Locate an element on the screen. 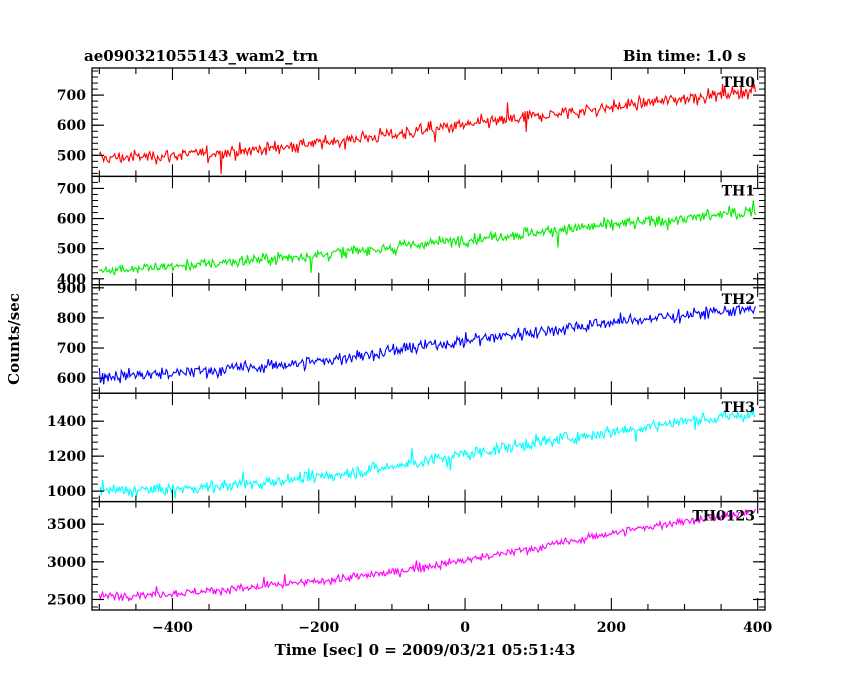 Image resolution: width=850 pixels, height=680 pixels. panel-label: TH3 is located at coordinates (738, 408).